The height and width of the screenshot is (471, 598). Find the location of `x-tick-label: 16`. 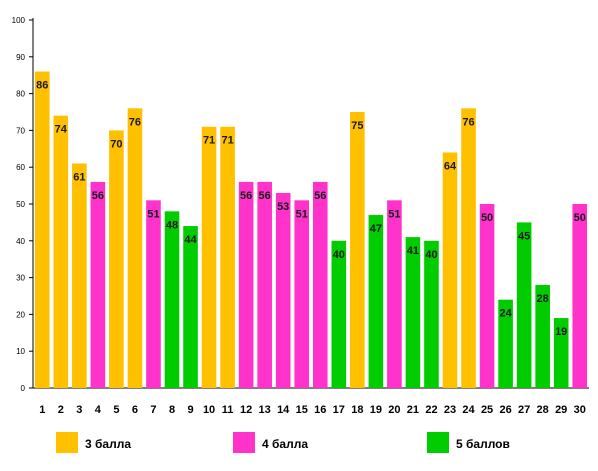

x-tick-label: 16 is located at coordinates (320, 410).